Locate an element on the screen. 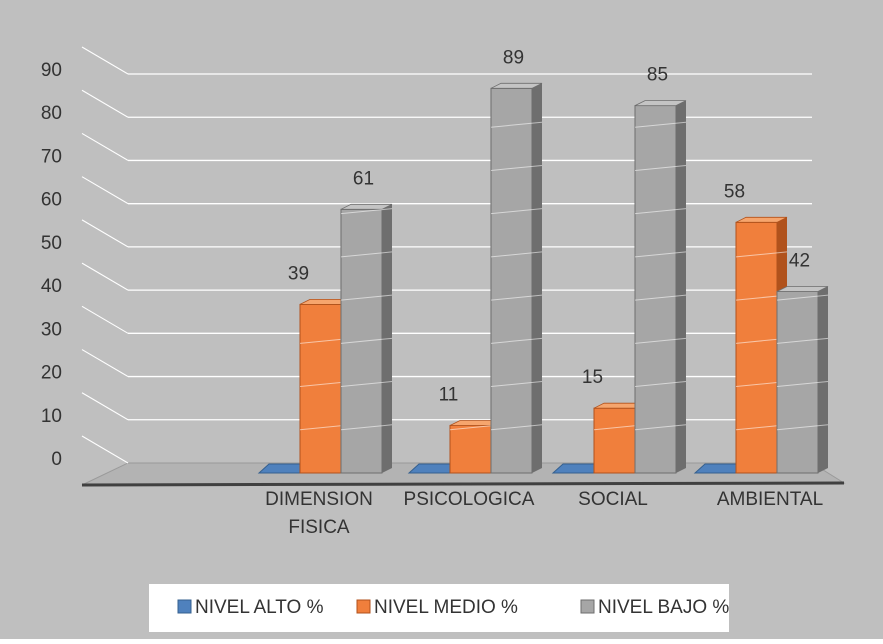  legend-label: NIVEL MEDIO % is located at coordinates (446, 607).